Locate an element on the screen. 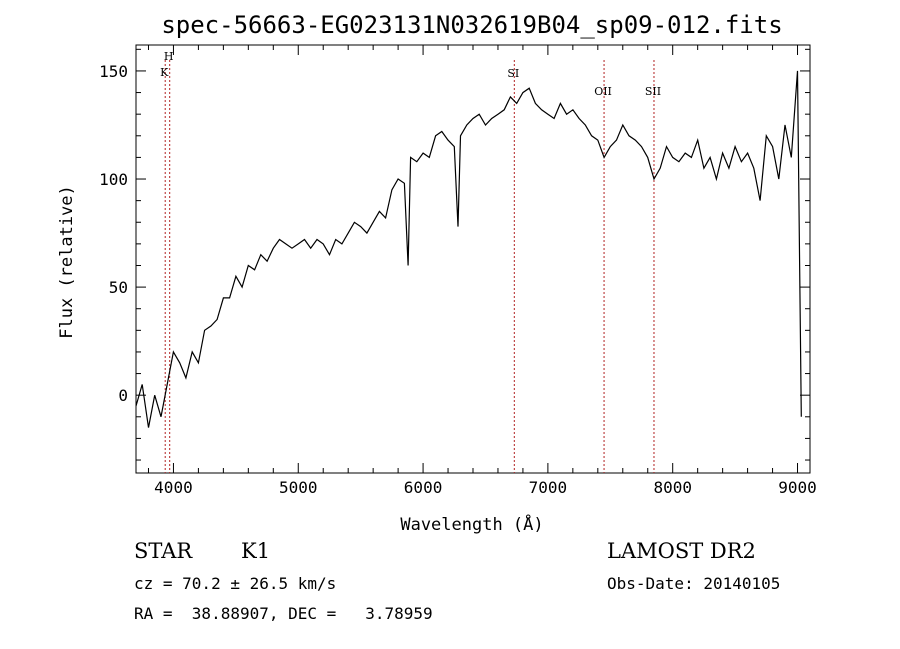  line-marker-label: OII is located at coordinates (603, 91).